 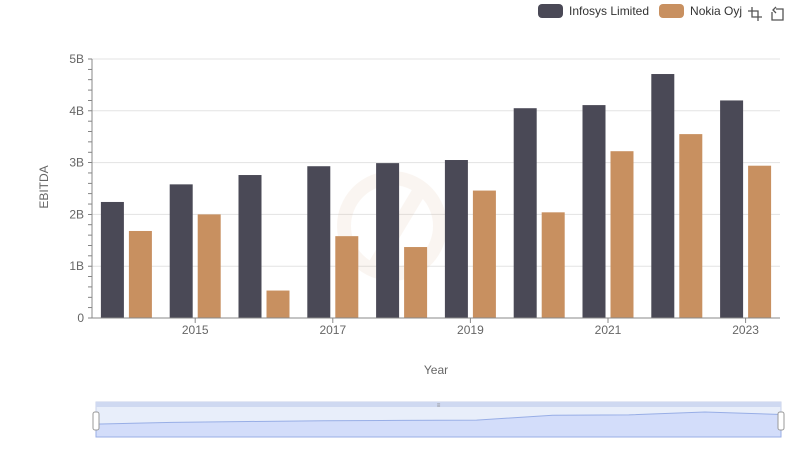 I want to click on legend-item-infosys: Infosys Limited, so click(x=593, y=11).